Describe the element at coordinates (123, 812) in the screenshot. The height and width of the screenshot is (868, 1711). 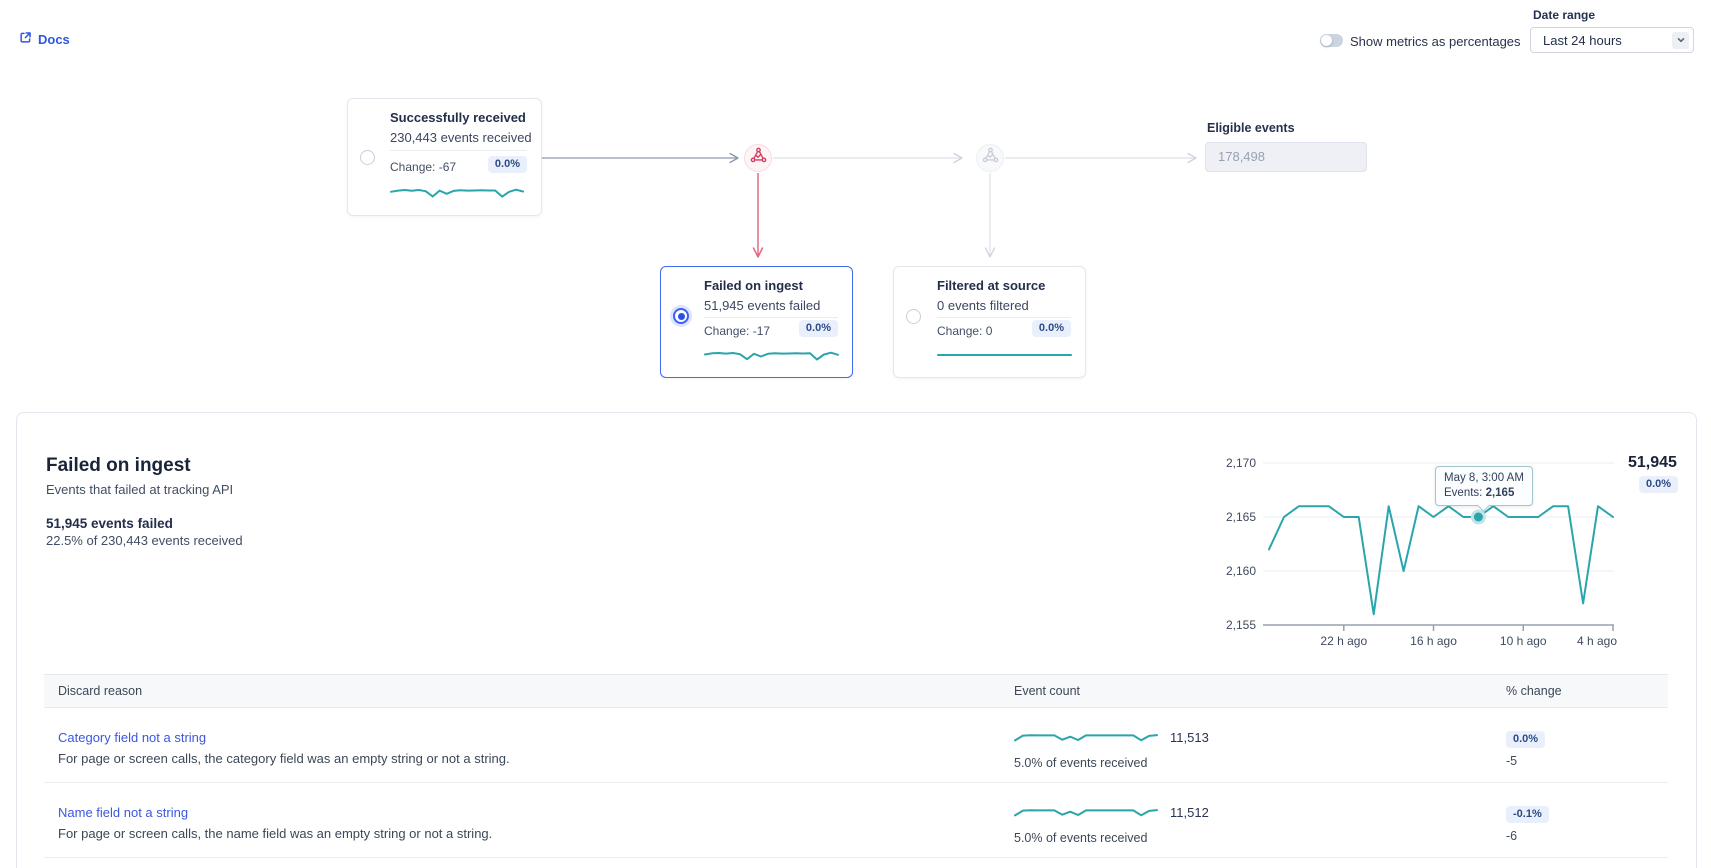
I see `discard-reason-link: Name field not a string` at that location.